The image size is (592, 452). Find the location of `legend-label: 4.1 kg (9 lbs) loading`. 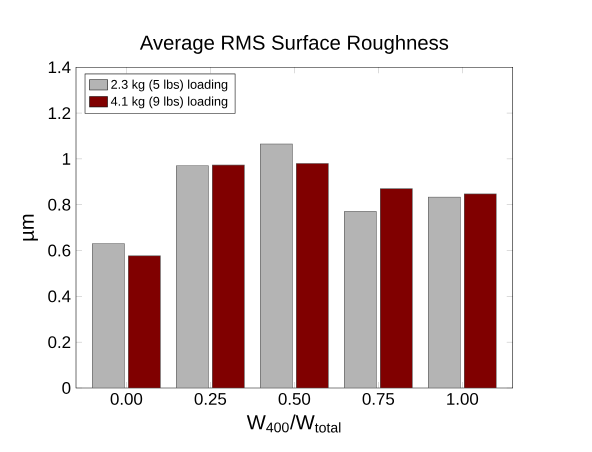

legend-label: 4.1 kg (9 lbs) loading is located at coordinates (169, 102).